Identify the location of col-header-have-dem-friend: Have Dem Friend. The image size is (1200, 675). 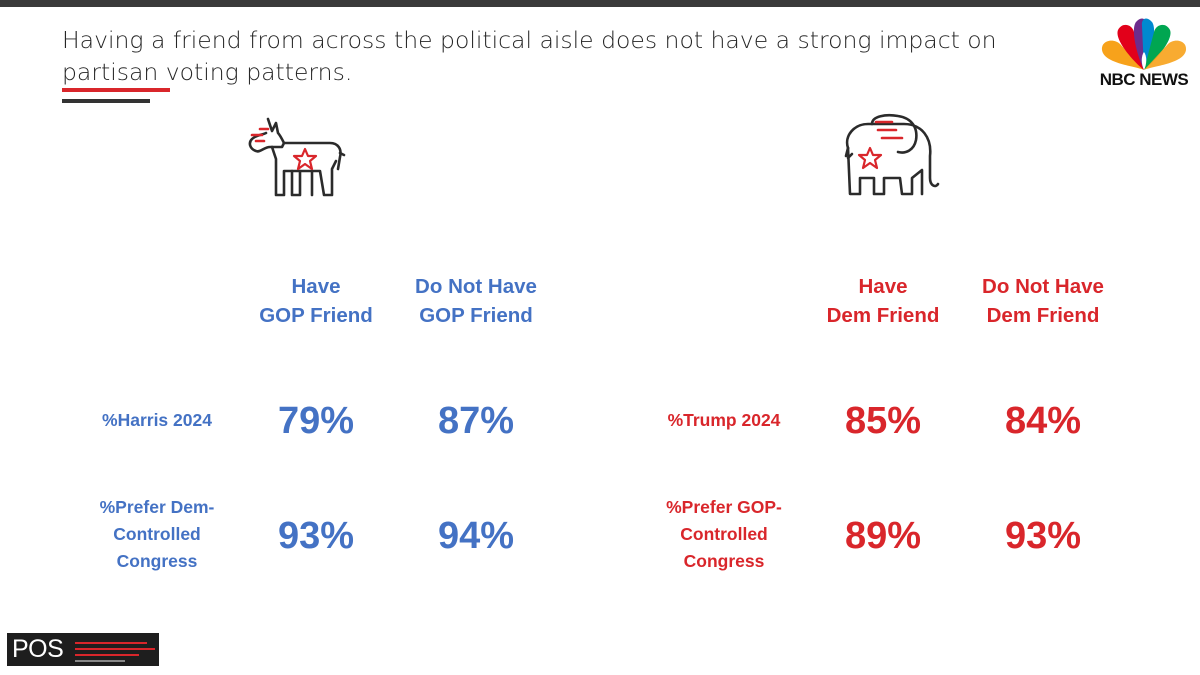
(883, 301).